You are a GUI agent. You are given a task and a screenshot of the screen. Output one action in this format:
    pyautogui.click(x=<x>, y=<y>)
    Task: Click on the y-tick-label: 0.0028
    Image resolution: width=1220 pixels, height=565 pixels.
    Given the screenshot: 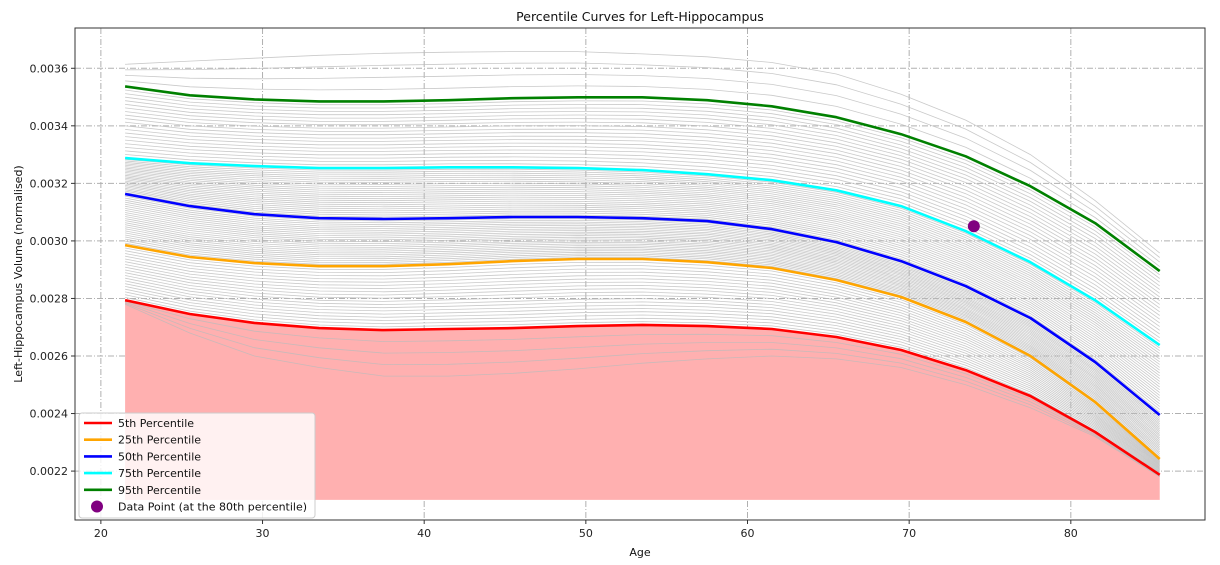 What is the action you would take?
    pyautogui.click(x=49, y=298)
    